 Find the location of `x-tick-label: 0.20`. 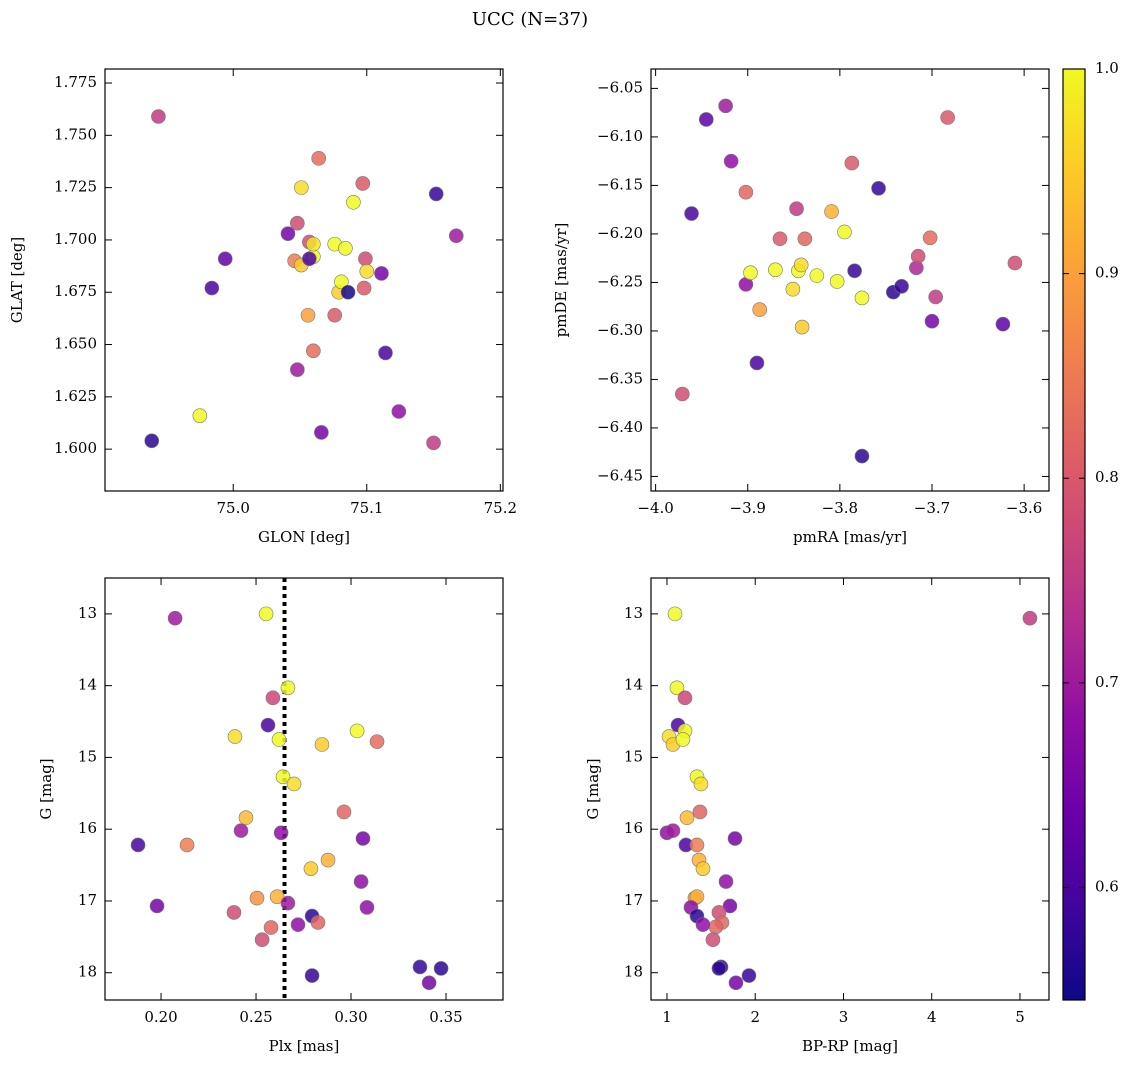

x-tick-label: 0.20 is located at coordinates (160, 1017).